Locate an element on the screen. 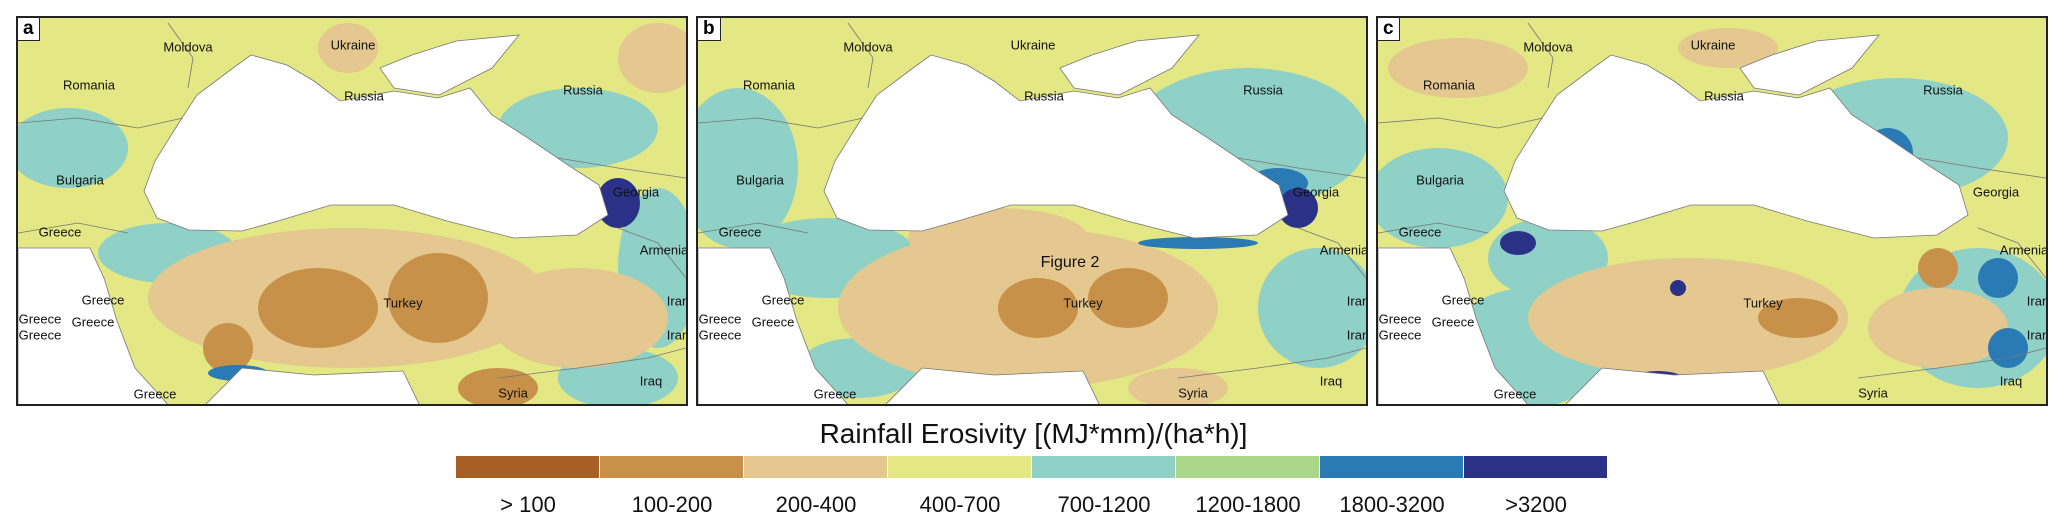 The height and width of the screenshot is (532, 2067). legend-class-label: 200-400 is located at coordinates (816, 504).